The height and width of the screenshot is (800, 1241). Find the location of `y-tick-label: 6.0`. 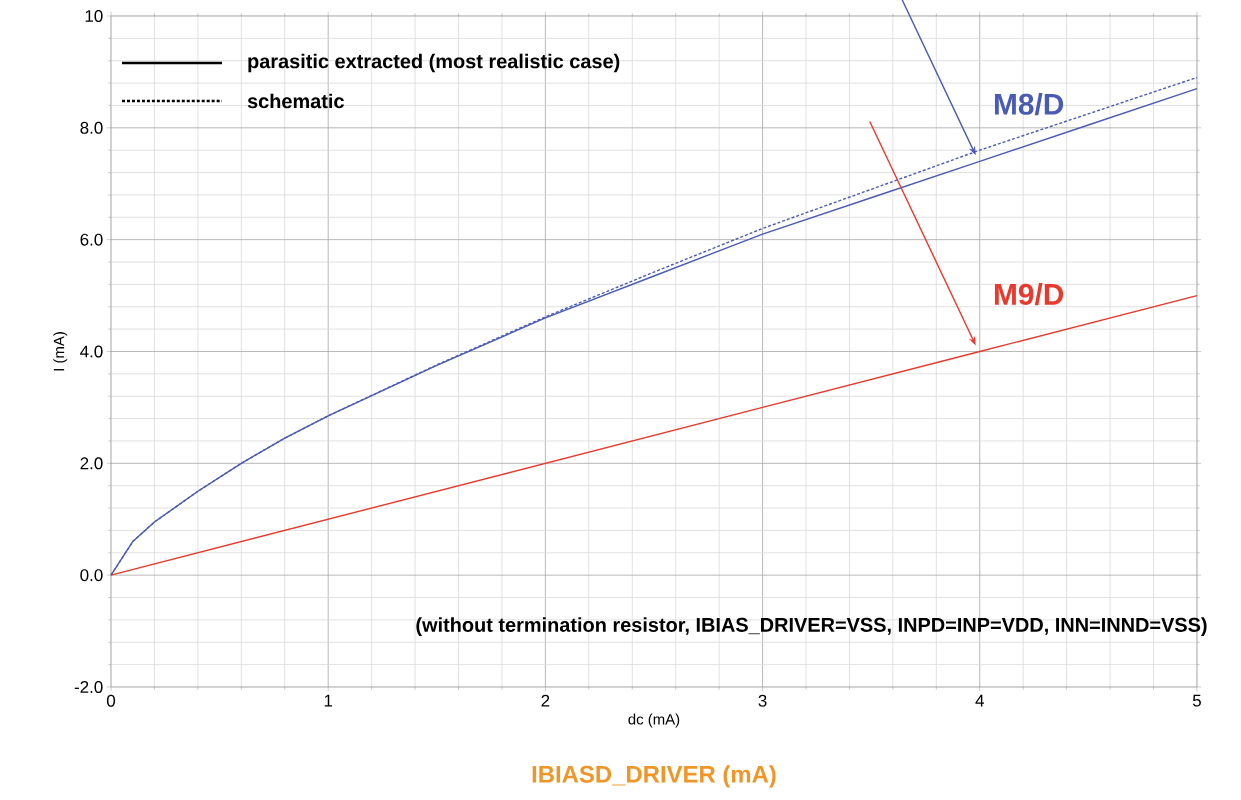

y-tick-label: 6.0 is located at coordinates (91, 239).